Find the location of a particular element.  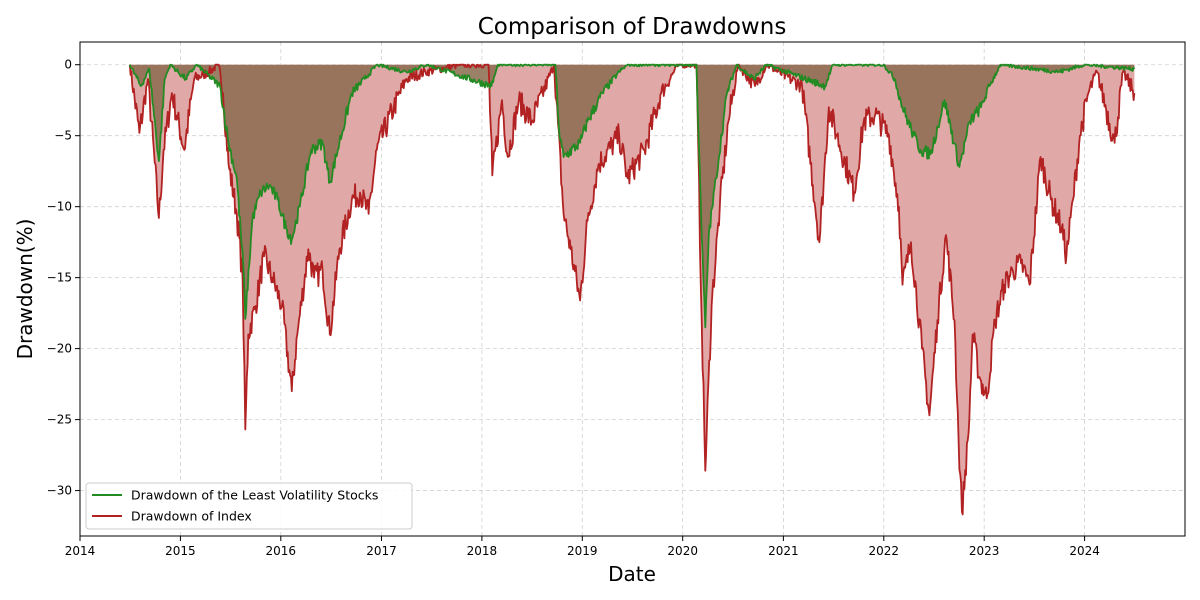

legend-box is located at coordinates (249, 506).